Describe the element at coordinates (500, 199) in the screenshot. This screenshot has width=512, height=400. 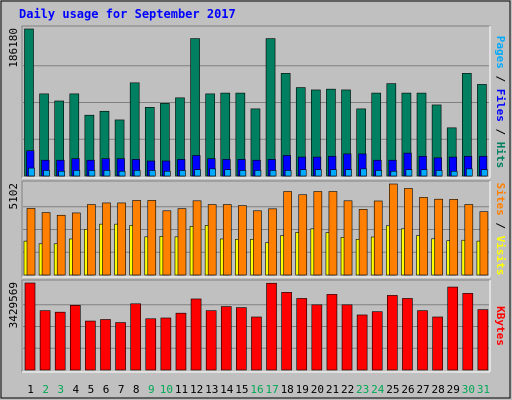
I see `legend-entry: Sites` at that location.